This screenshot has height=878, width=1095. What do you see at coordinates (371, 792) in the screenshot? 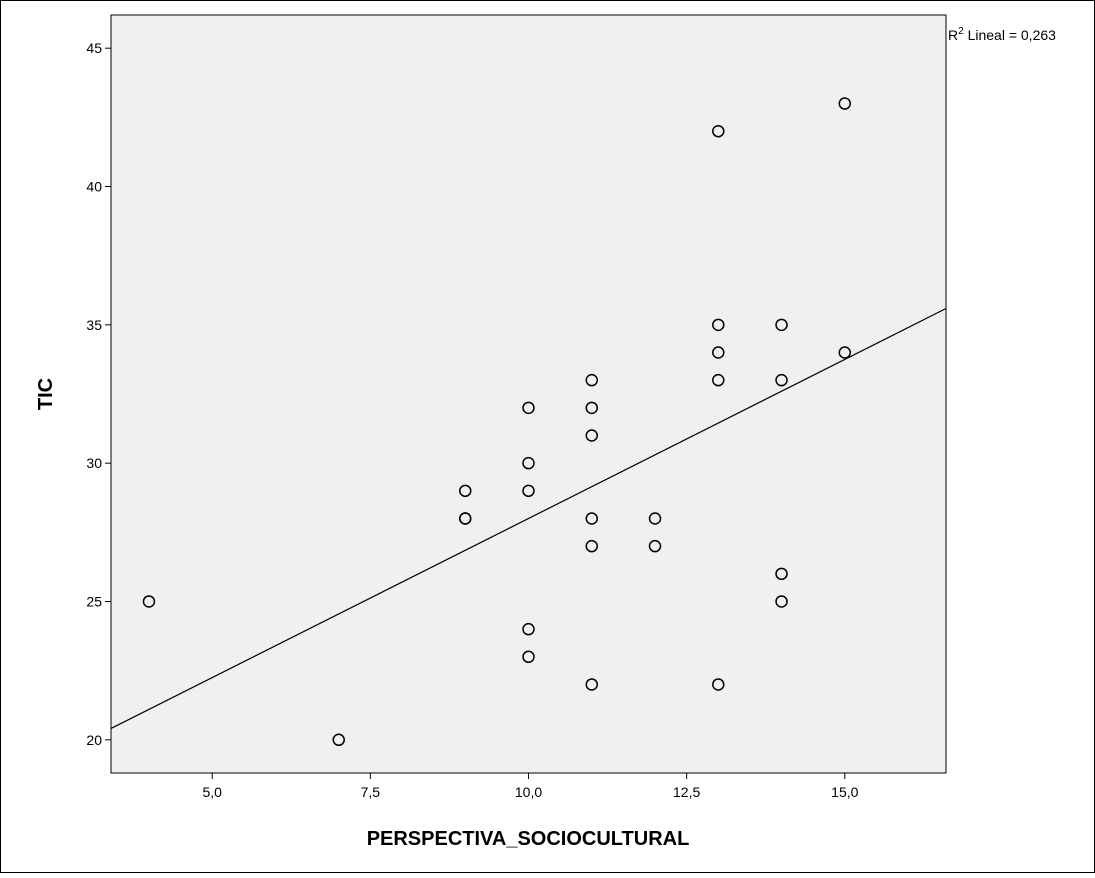
I see `x-tick-label: 7,5` at bounding box center [371, 792].